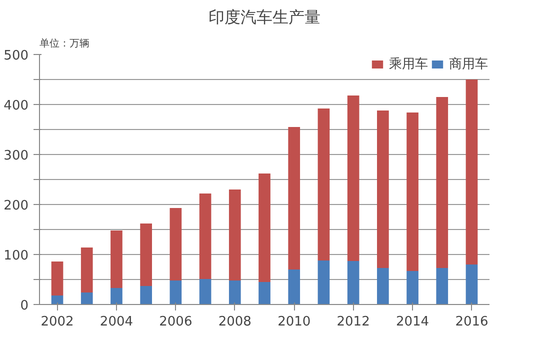 Image resolution: width=547 pixels, height=364 pixels. What do you see at coordinates (413, 322) in the screenshot?
I see `x-tick-label: 2014` at bounding box center [413, 322].